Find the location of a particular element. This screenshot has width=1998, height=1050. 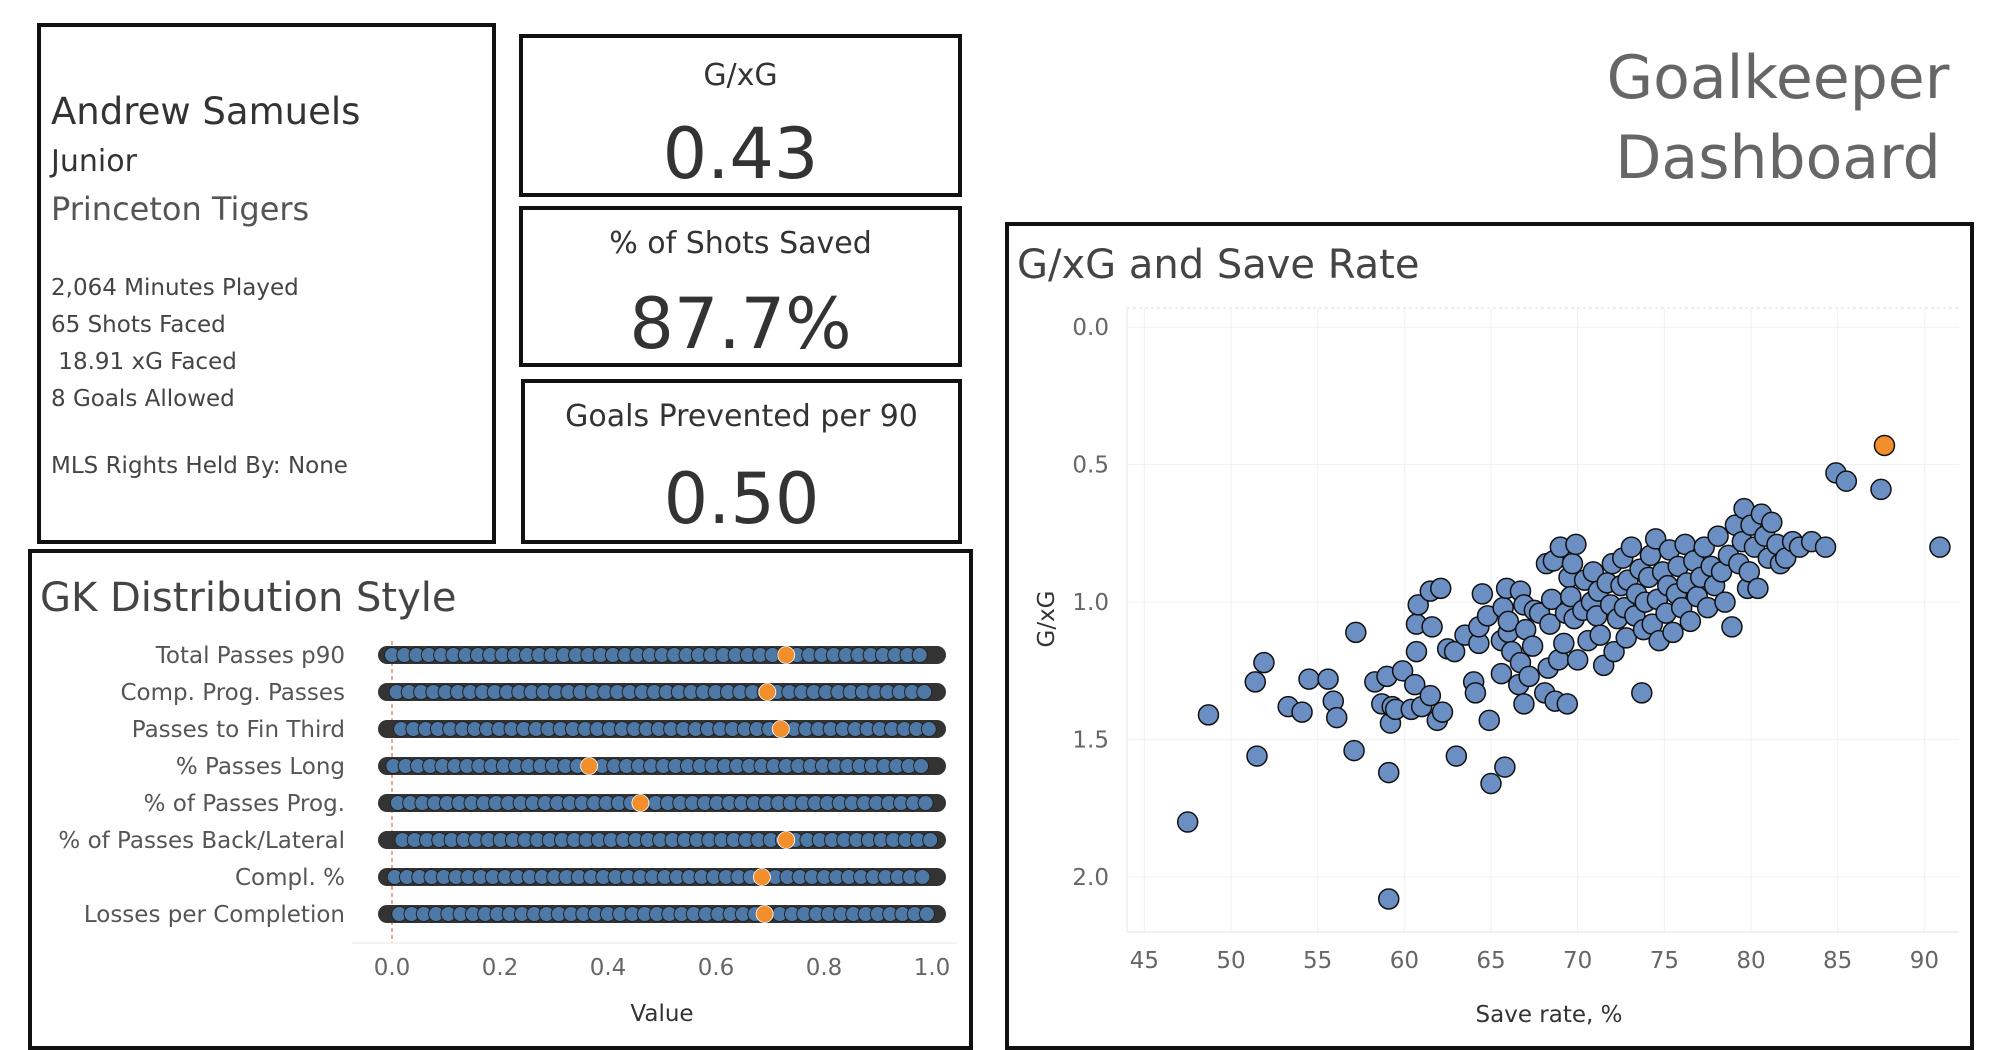

kpi-goals-prevented-label: Goals Prevented per 90 is located at coordinates (741, 416).